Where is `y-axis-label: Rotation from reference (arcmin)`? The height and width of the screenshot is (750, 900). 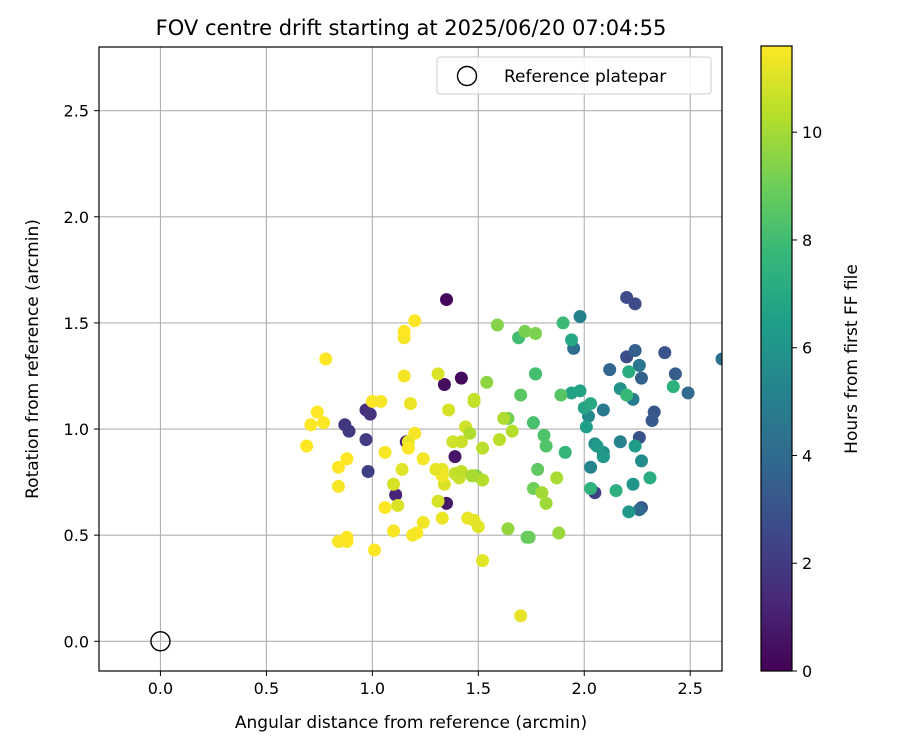 y-axis-label: Rotation from reference (arcmin) is located at coordinates (33, 359).